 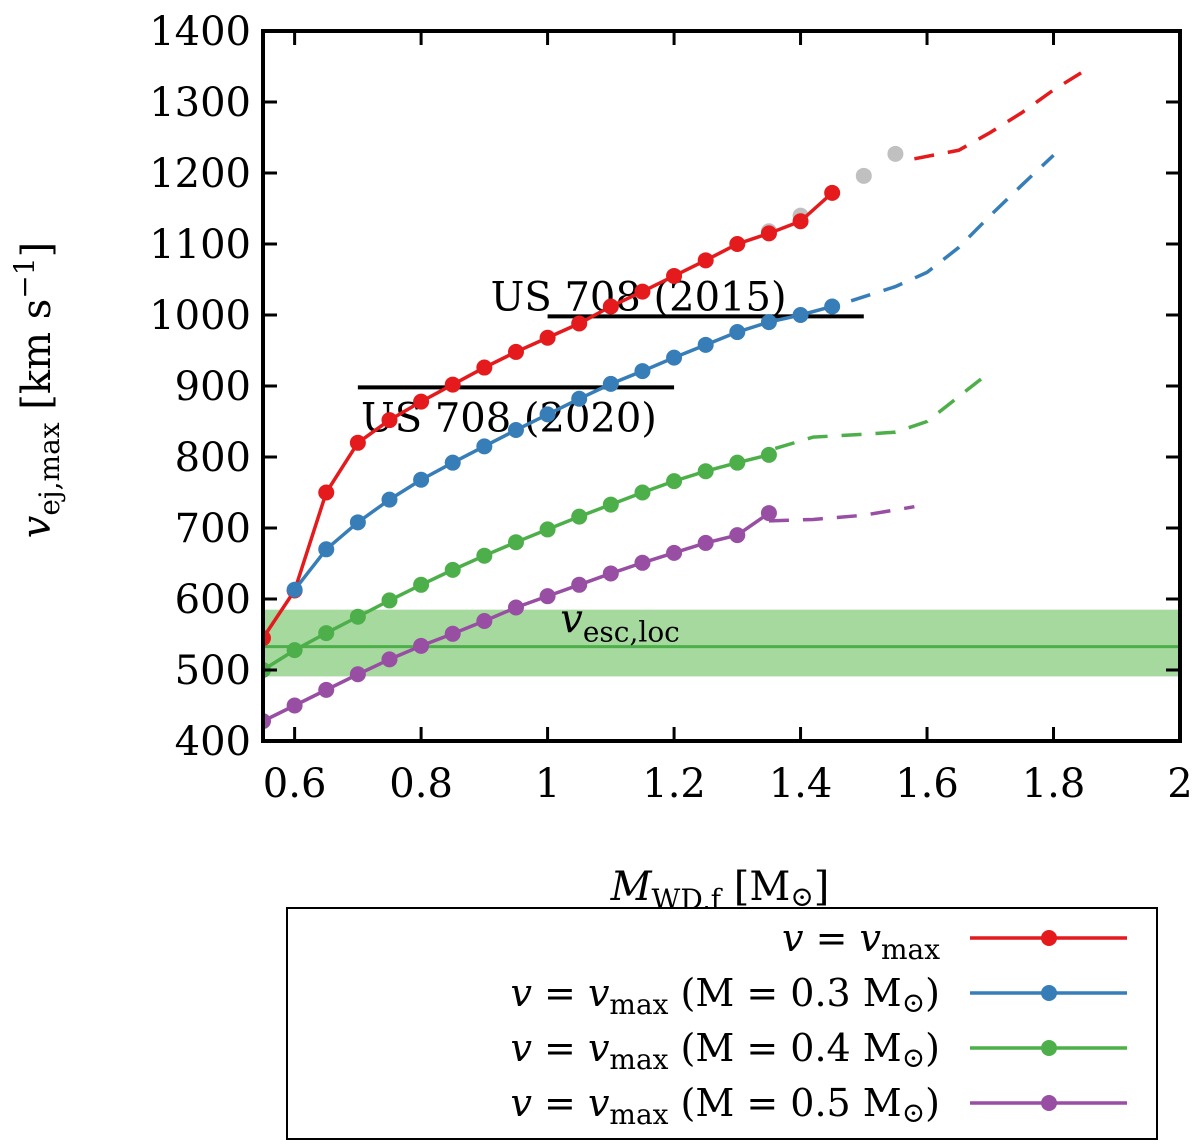 What do you see at coordinates (213, 458) in the screenshot?
I see `y-tick-label: 800` at bounding box center [213, 458].